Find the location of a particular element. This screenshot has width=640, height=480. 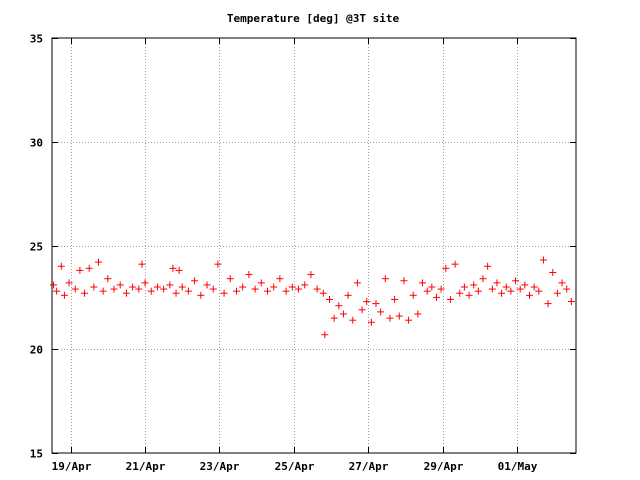

y-tick-label: 20 is located at coordinates (36, 350).